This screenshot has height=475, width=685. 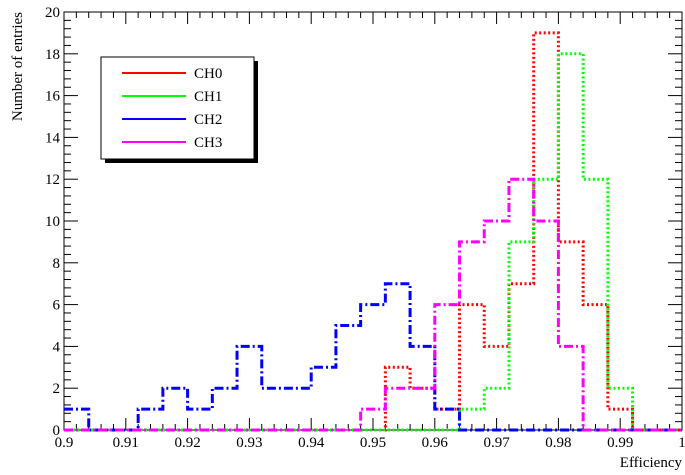 What do you see at coordinates (208, 120) in the screenshot?
I see `legend-label-ch2: CH2` at bounding box center [208, 120].